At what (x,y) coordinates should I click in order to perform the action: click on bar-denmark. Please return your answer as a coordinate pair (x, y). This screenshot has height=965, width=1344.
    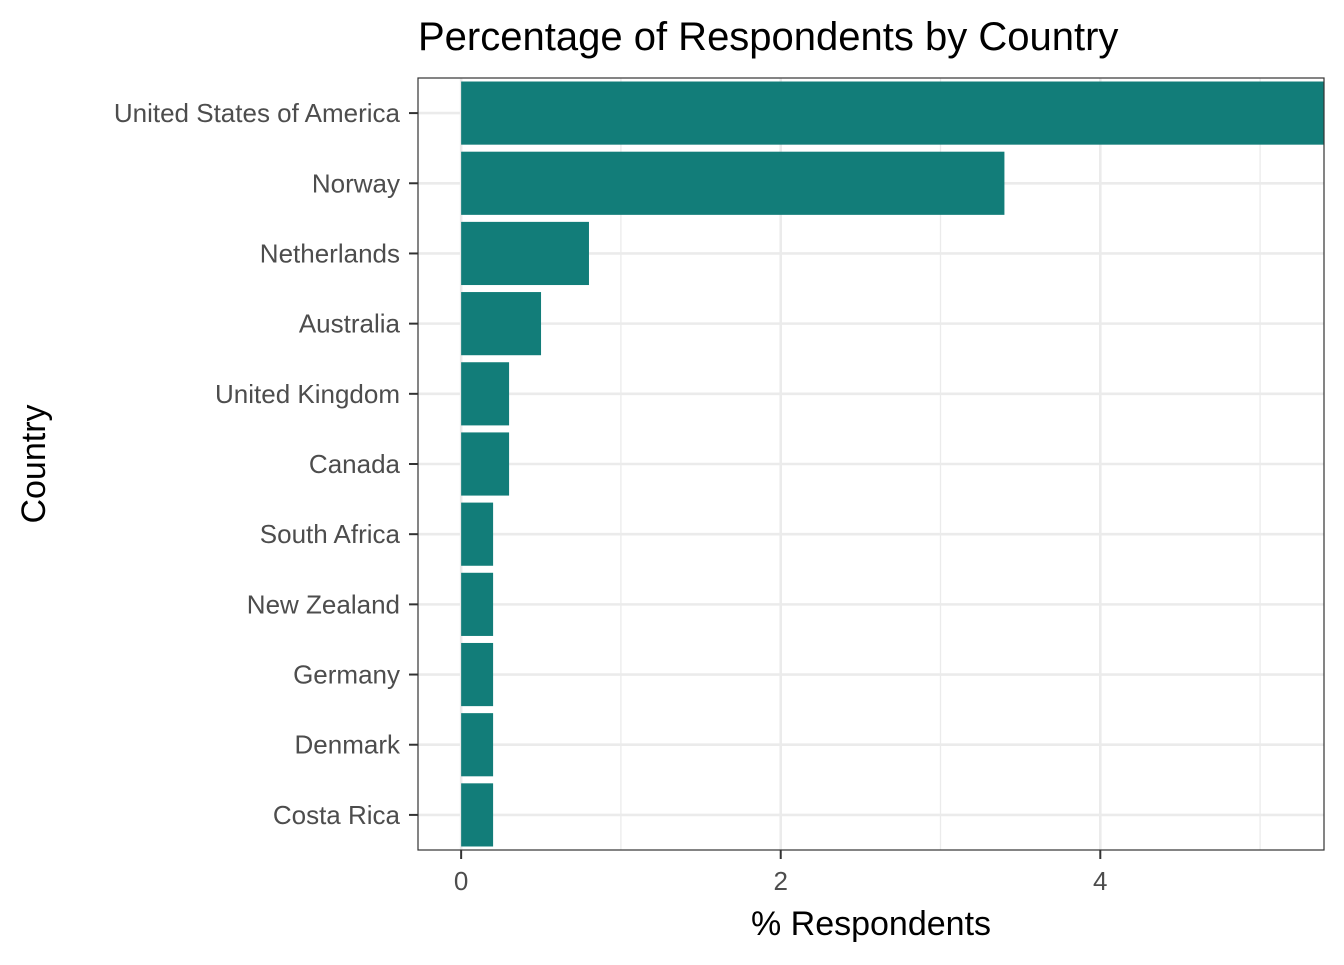
    Looking at the image, I should click on (477, 745).